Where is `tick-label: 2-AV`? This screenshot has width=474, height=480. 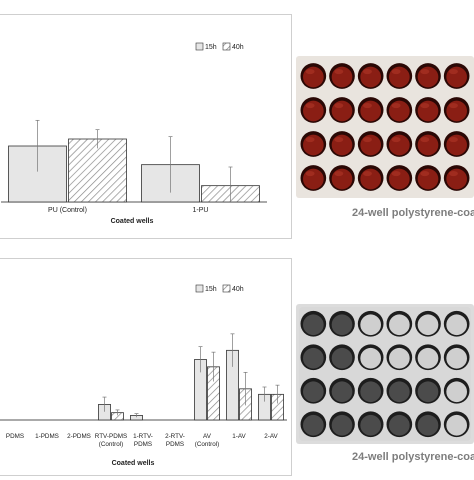 tick-label: 2-AV is located at coordinates (271, 436).